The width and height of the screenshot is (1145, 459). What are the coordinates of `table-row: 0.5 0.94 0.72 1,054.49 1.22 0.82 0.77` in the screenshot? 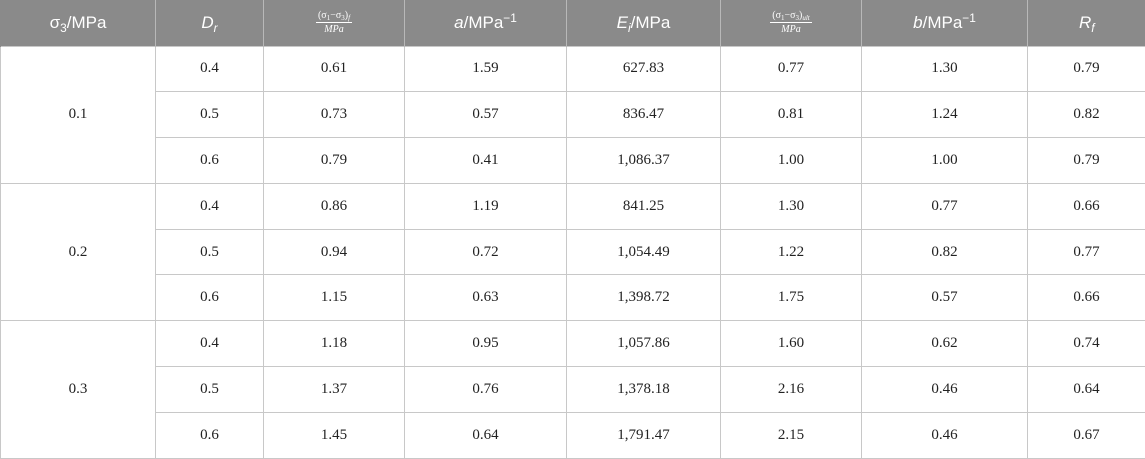 It's located at (573, 252).